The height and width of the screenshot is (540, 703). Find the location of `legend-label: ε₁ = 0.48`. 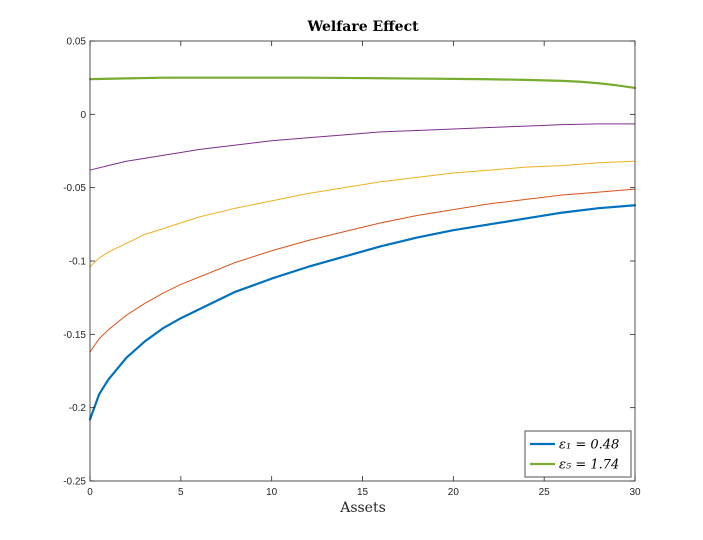

legend-label: ε₁ = 0.48 is located at coordinates (589, 445).